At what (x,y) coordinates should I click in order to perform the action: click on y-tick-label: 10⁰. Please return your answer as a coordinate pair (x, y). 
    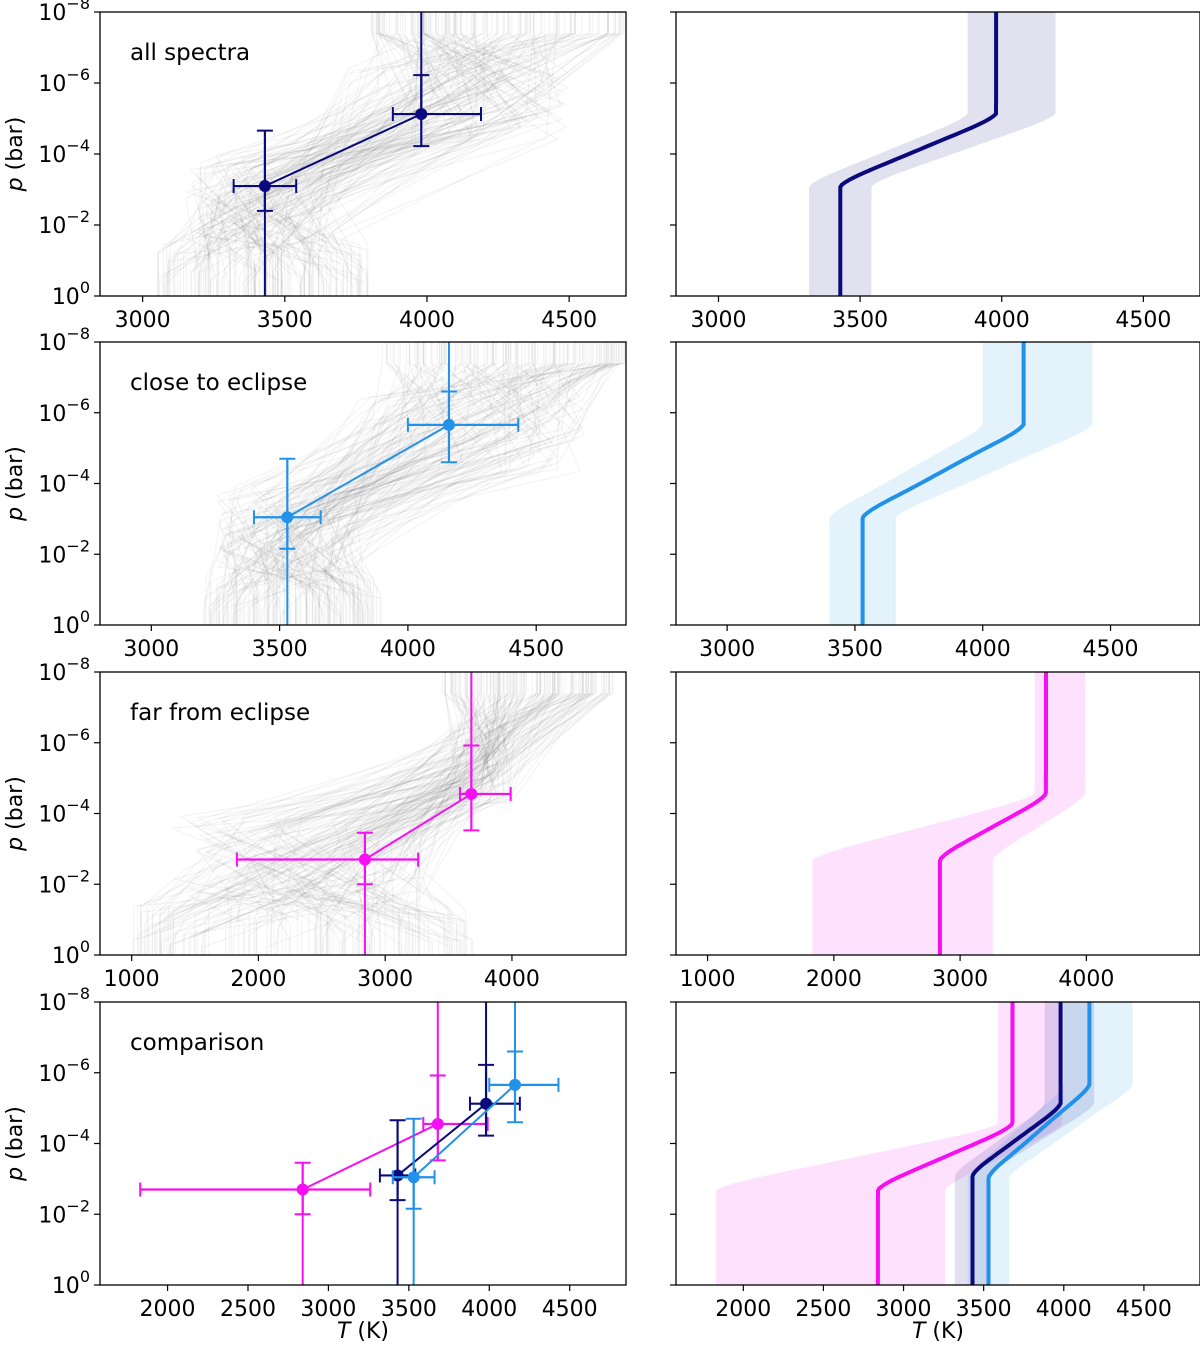
    Looking at the image, I should click on (71, 294).